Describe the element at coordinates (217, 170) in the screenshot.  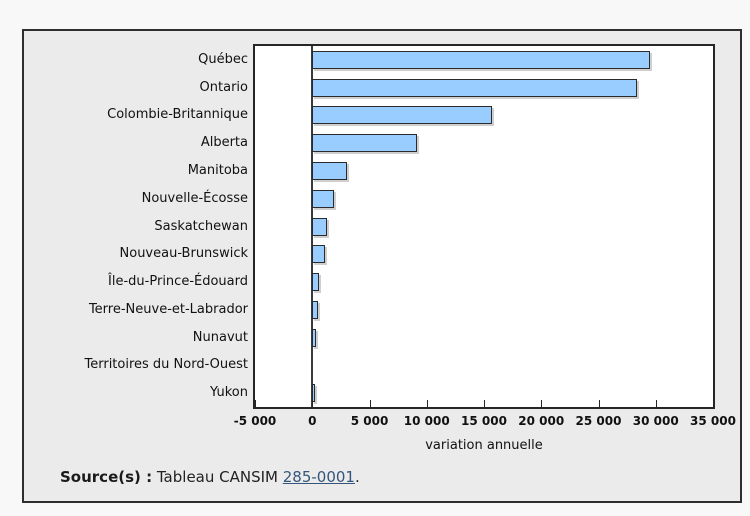
I see `category-label: Manitoba` at that location.